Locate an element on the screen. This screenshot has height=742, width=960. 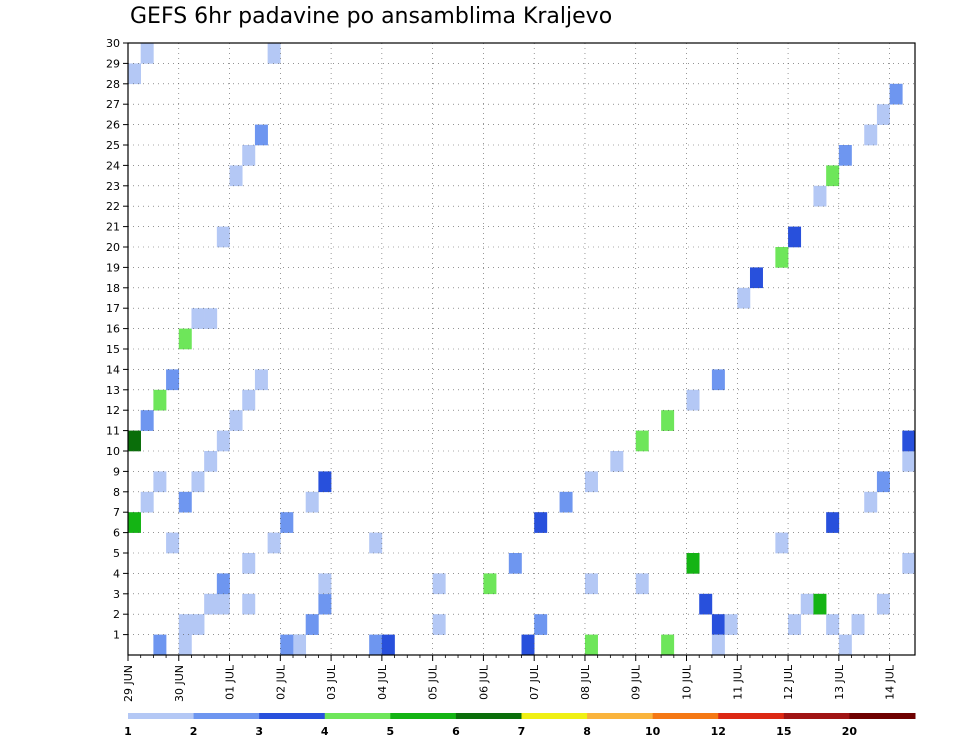
y-tick-label: 30 is located at coordinates (113, 43).